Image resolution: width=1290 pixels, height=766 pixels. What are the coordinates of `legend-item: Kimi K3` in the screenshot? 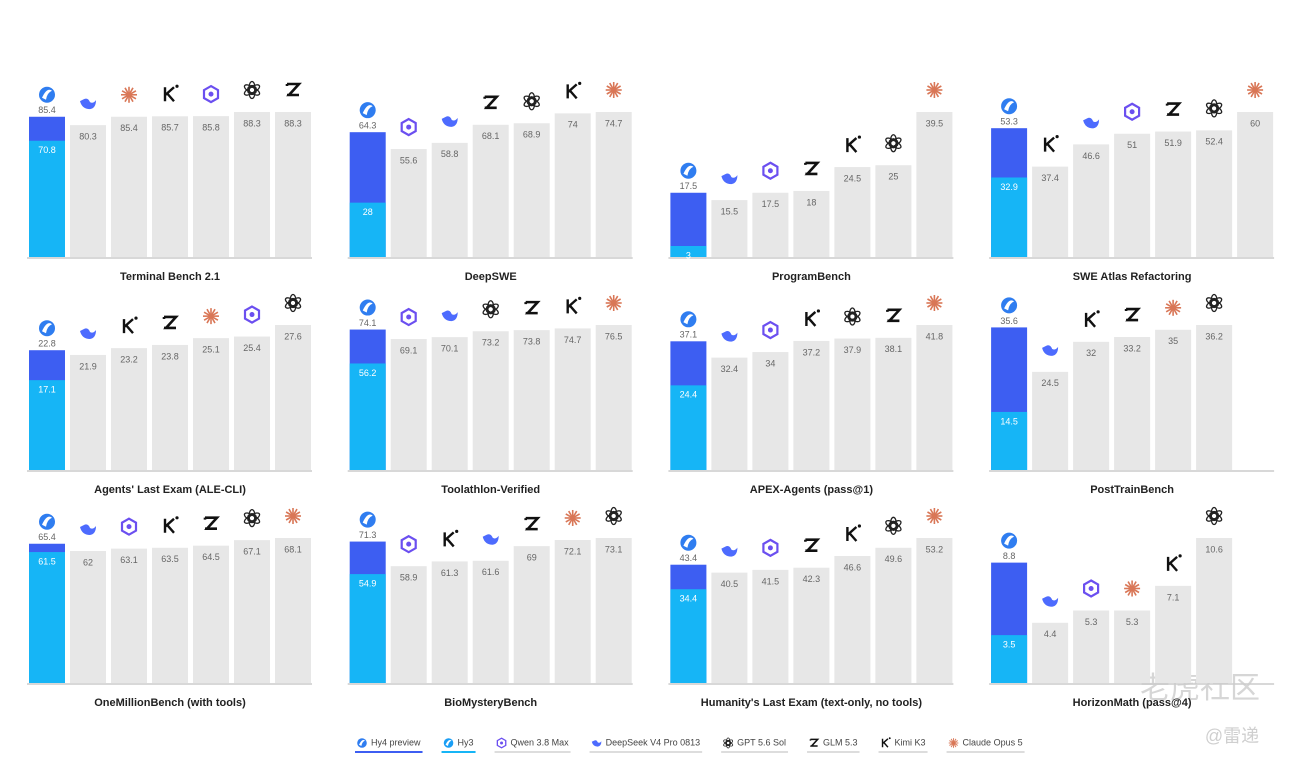 It's located at (903, 745).